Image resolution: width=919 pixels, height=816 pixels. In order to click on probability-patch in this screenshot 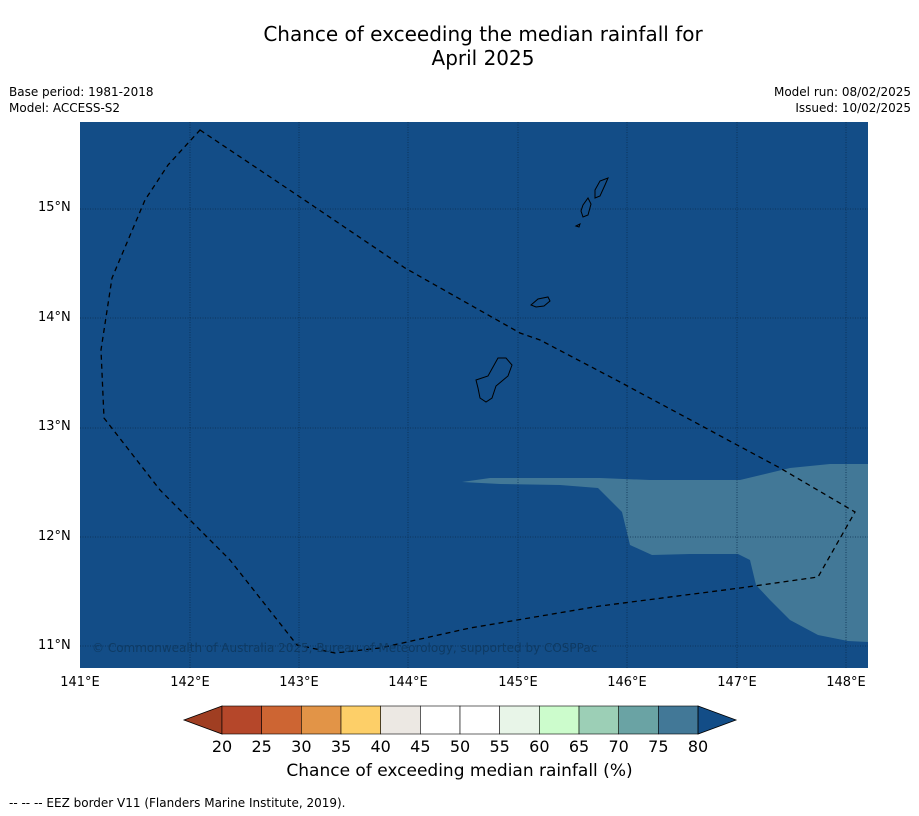, I will do `click(665, 553)`.